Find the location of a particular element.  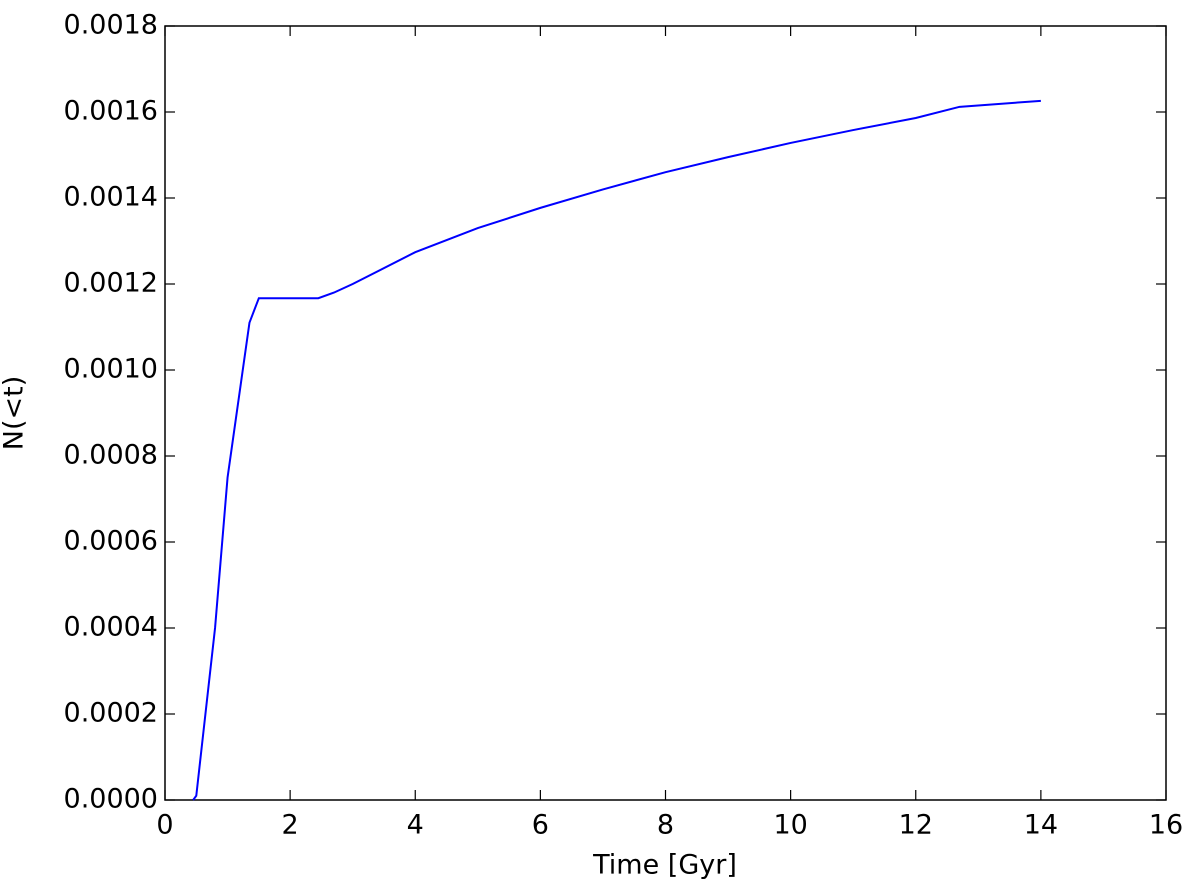

y-tick-label: 0.0012 is located at coordinates (111, 283).